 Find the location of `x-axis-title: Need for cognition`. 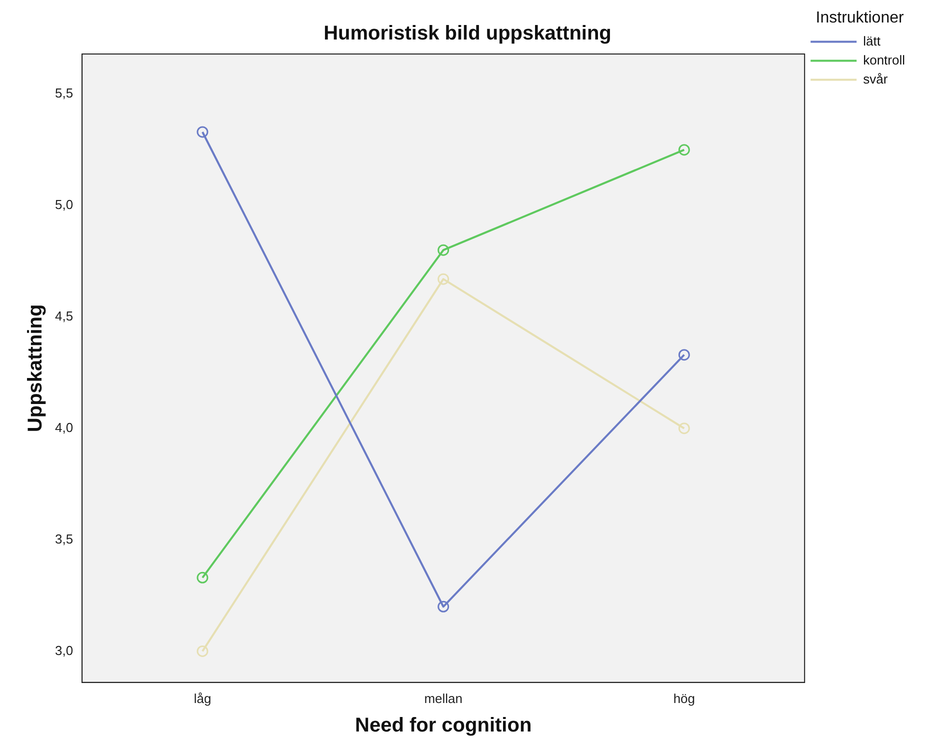

x-axis-title: Need for cognition is located at coordinates (443, 725).